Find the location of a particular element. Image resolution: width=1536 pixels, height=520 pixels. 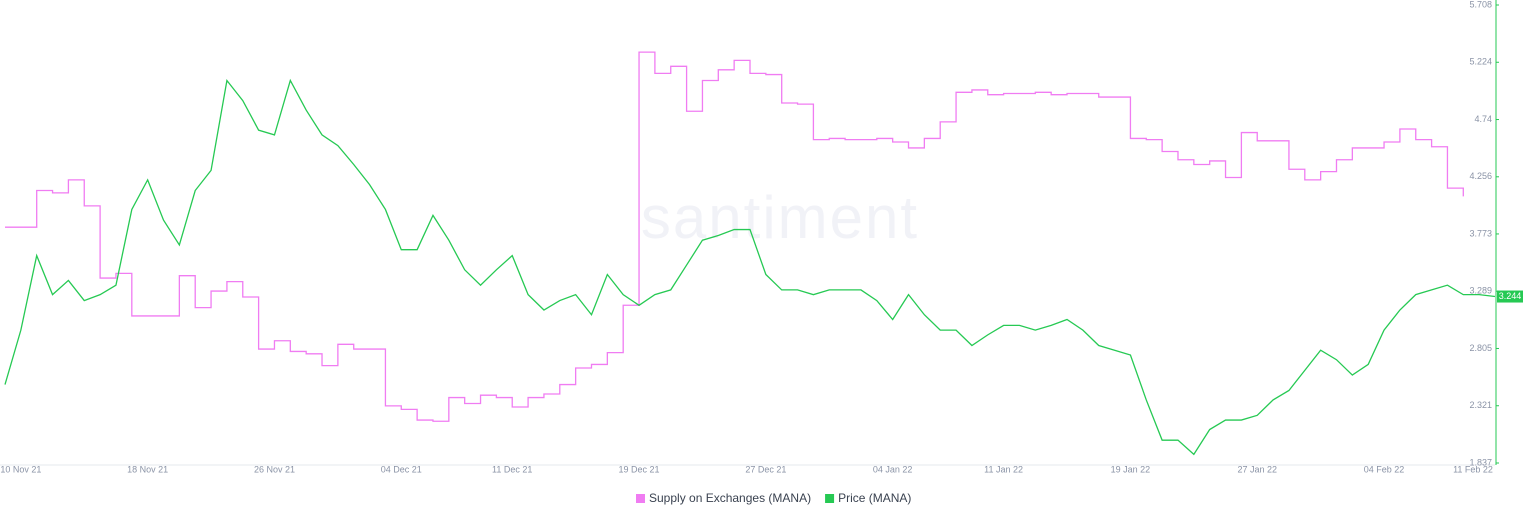

last-value-badge is located at coordinates (1510, 296).